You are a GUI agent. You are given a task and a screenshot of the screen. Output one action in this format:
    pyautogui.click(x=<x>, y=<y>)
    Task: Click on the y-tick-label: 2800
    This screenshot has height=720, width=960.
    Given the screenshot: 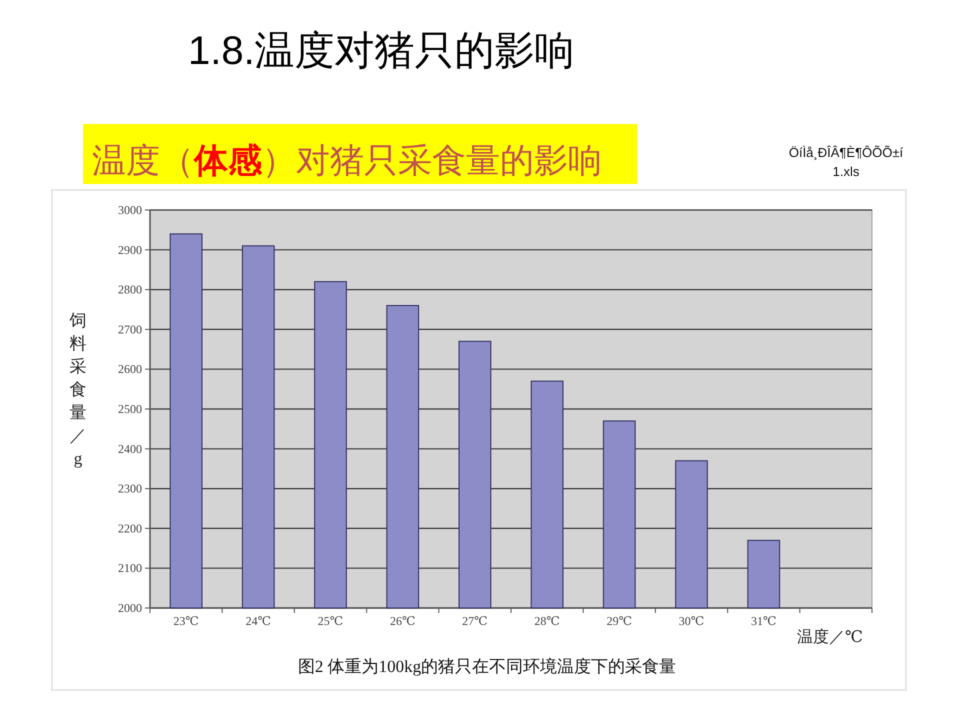 What is the action you would take?
    pyautogui.click(x=130, y=289)
    